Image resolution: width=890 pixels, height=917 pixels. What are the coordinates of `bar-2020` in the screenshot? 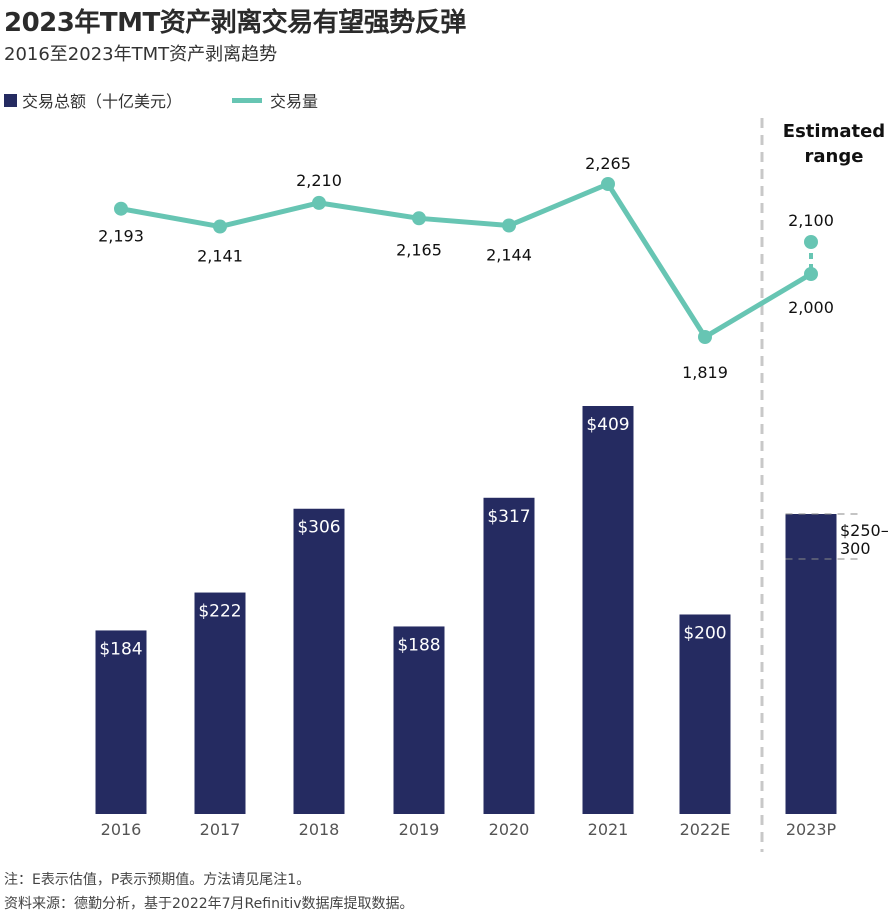 It's located at (509, 655).